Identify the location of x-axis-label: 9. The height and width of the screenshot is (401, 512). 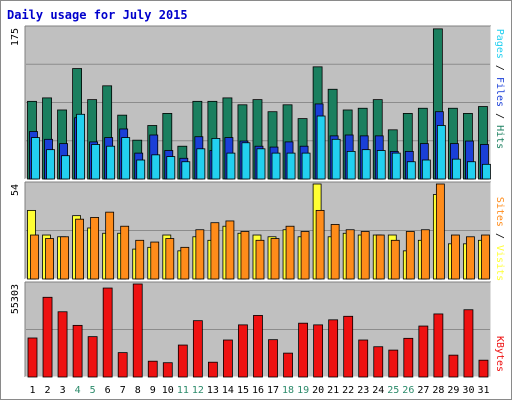
(153, 390).